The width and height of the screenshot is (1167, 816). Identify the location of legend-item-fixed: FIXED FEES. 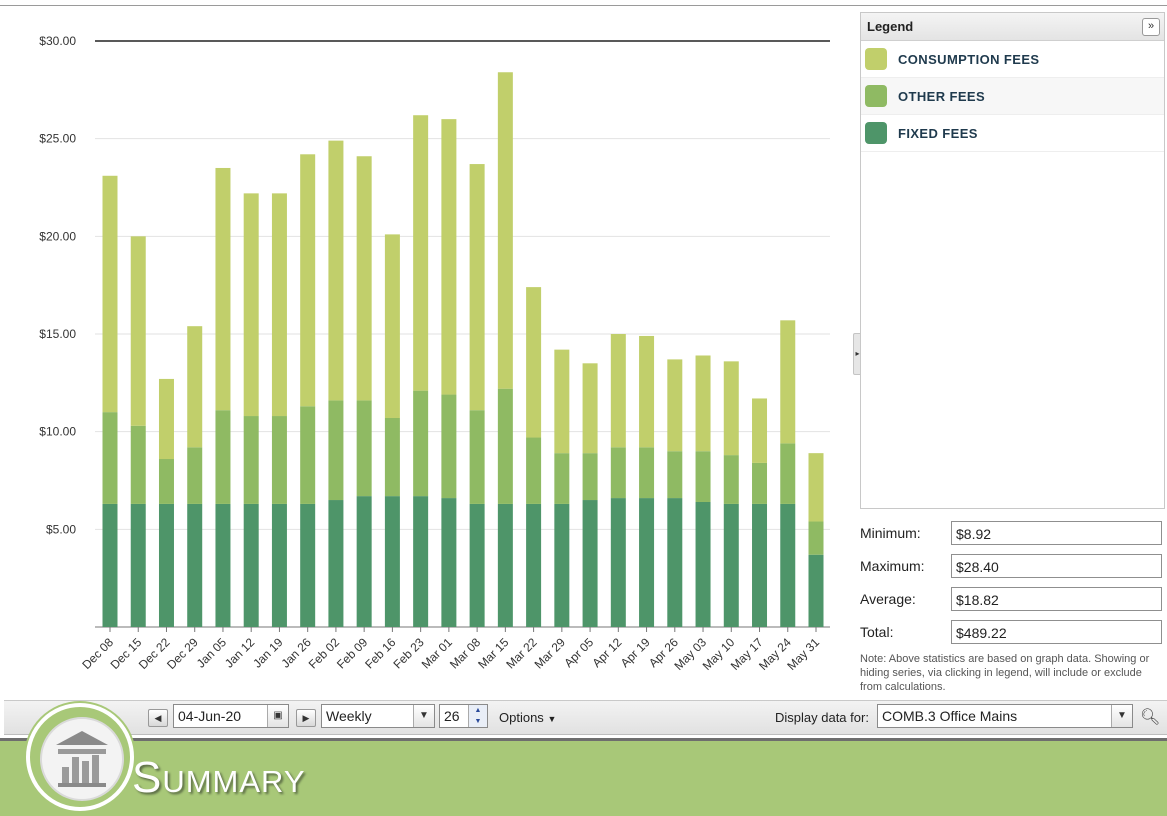
(1012, 133).